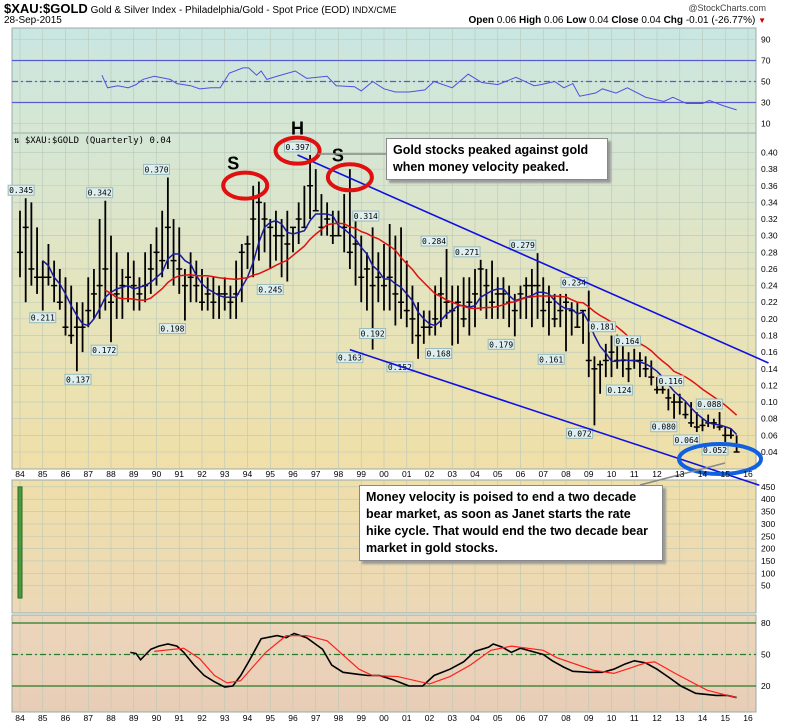 Image resolution: width=800 pixels, height=724 pixels. I want to click on price-label: 0.163, so click(350, 358).